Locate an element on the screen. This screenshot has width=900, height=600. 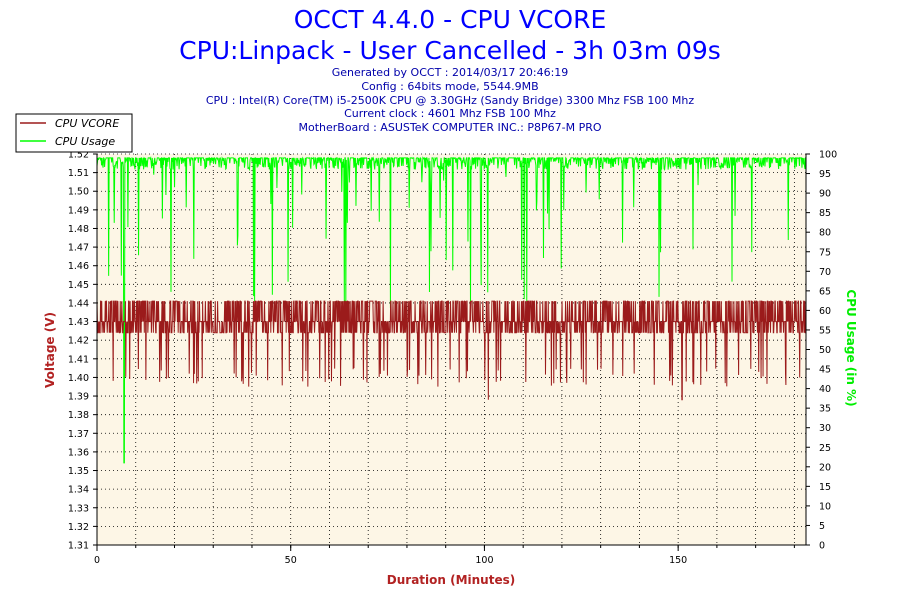
left-tick-label: 1.49 is located at coordinates (78, 210).